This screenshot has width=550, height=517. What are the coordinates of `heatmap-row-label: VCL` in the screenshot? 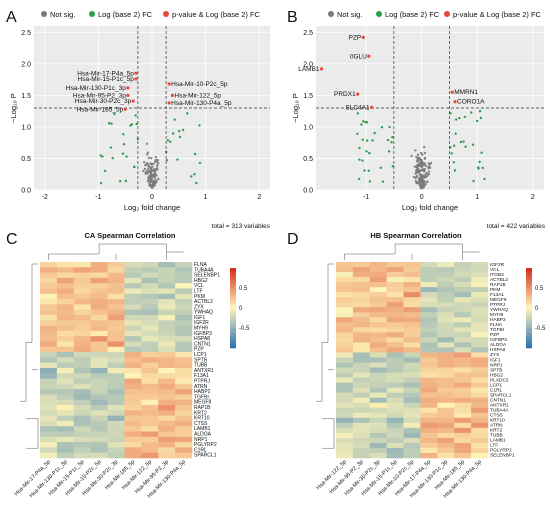 It's located at (199, 286).